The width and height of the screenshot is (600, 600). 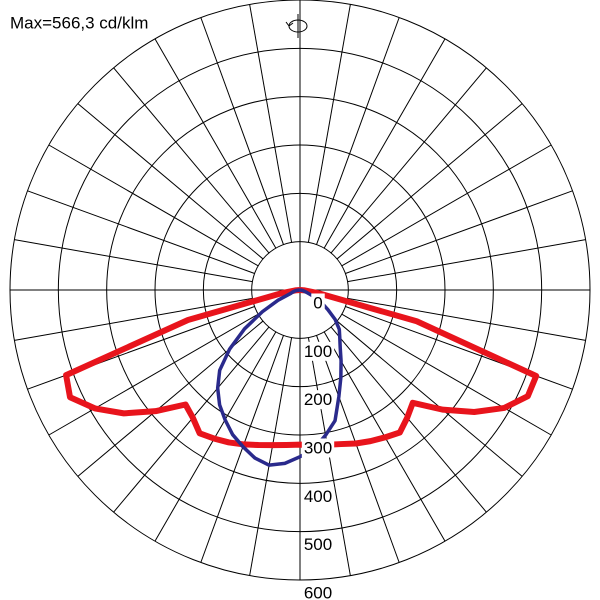 I want to click on grid-circle, so click(x=300, y=290).